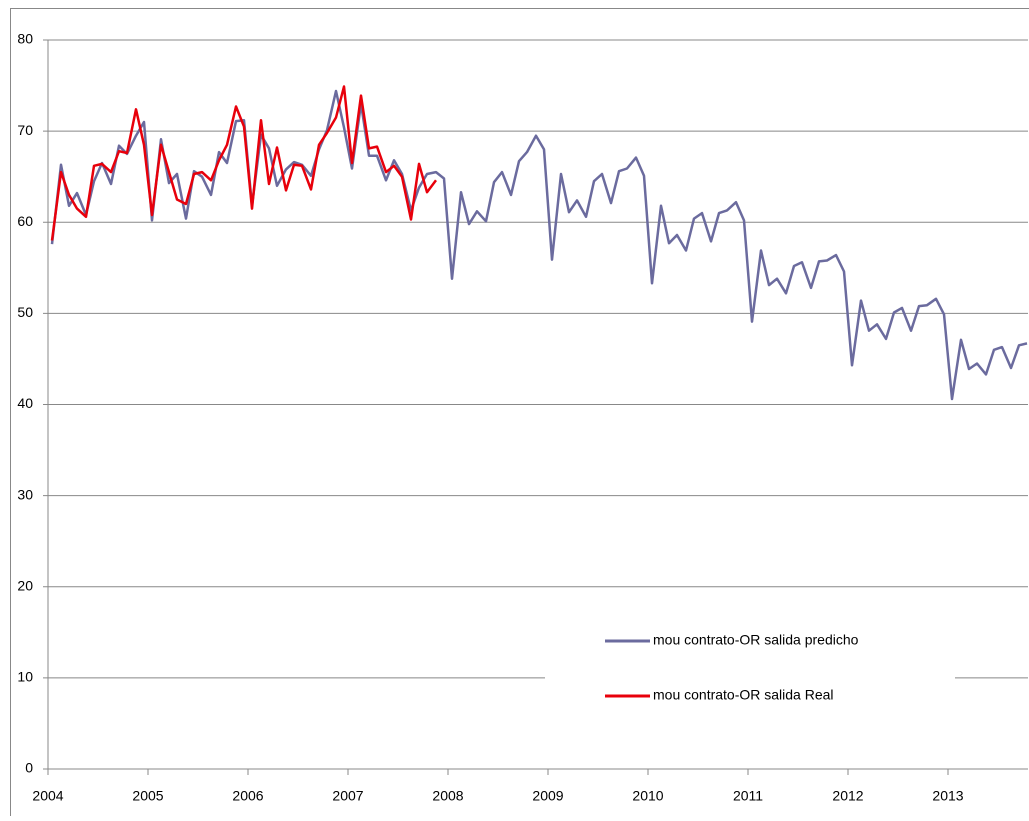  What do you see at coordinates (647, 796) in the screenshot?
I see `x-tick-label: 2010` at bounding box center [647, 796].